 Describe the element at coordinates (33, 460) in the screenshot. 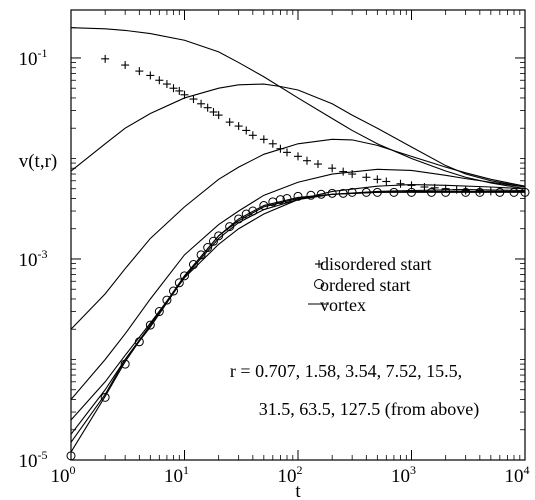

I see `y-tick-label: 10⁻⁵` at that location.